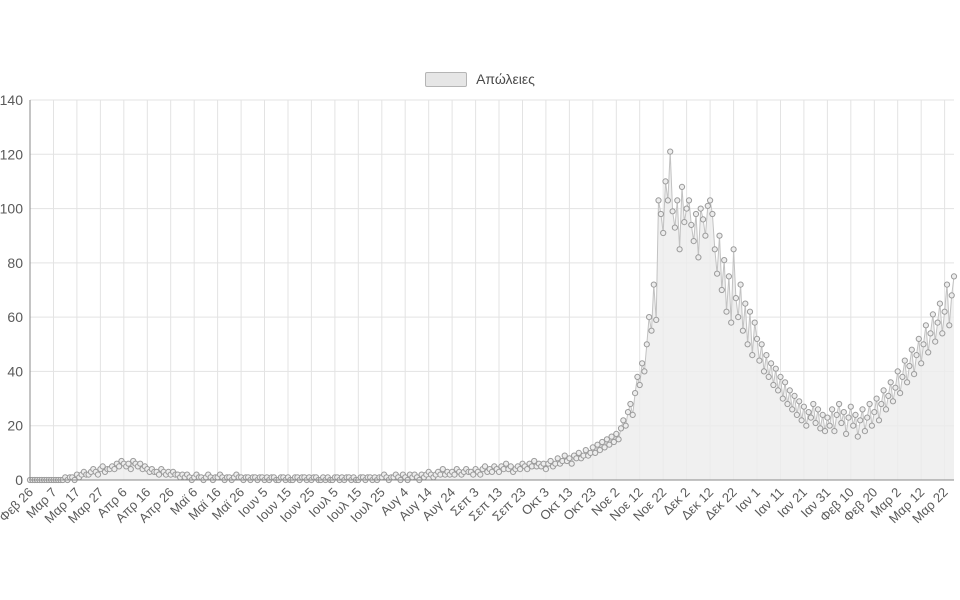 Image resolution: width=960 pixels, height=600 pixels. I want to click on legend: Απώλειες, so click(480, 79).